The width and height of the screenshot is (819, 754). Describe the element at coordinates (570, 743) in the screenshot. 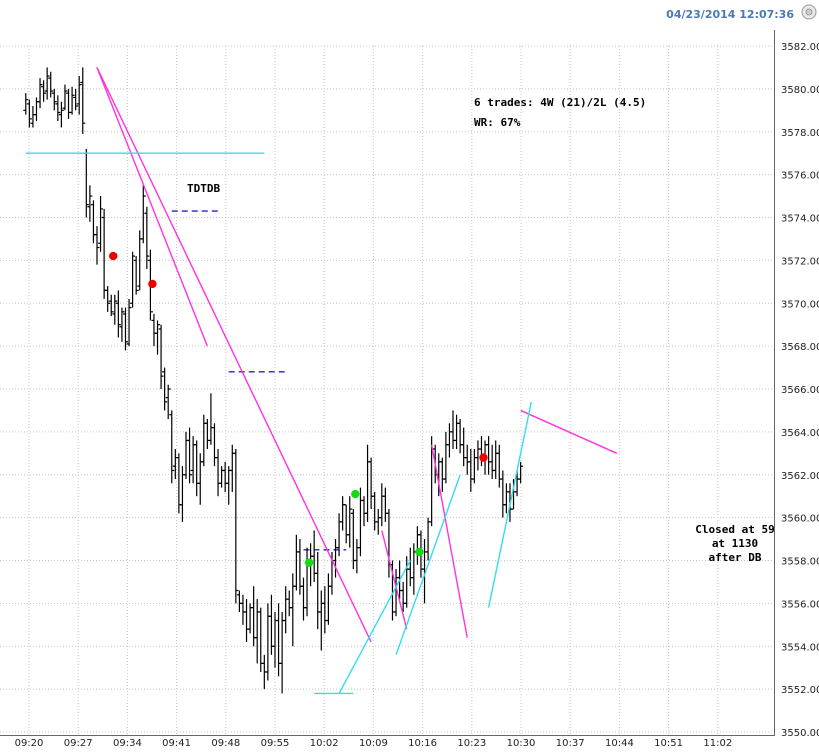

I see `x-tick-label: 10:37` at that location.